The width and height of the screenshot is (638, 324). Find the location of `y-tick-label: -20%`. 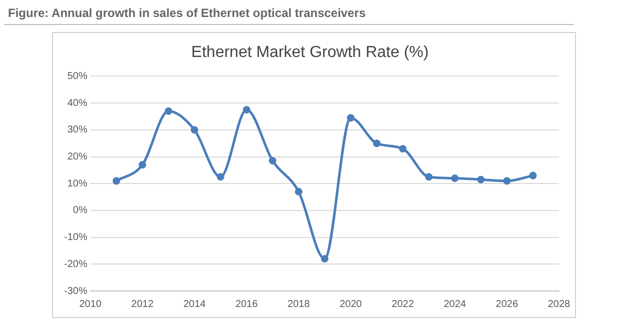

y-tick-label: -20% is located at coordinates (76, 264).